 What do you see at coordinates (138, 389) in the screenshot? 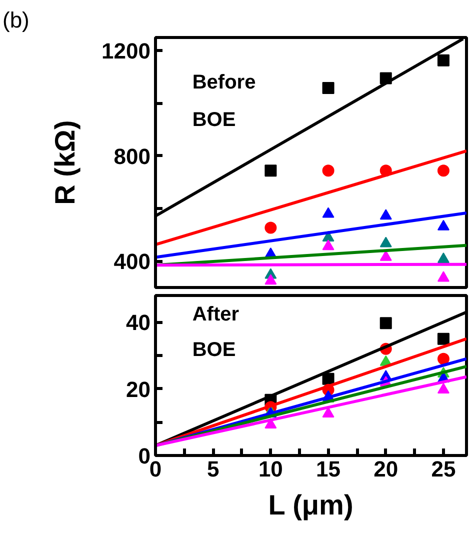
I see `y-tick-label: 20` at bounding box center [138, 389].